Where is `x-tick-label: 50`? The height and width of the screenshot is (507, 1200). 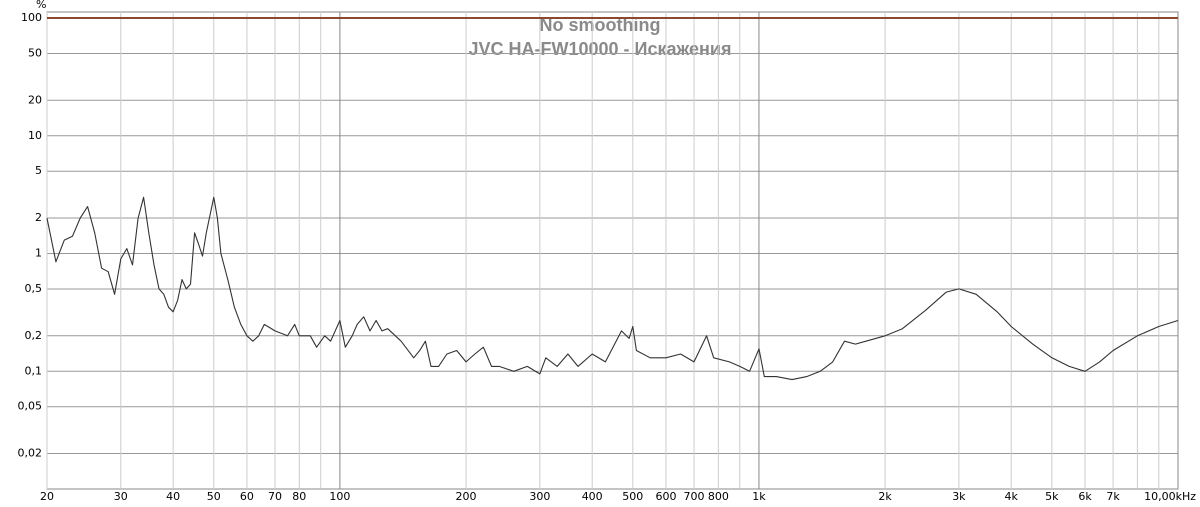
x-tick-label: 50 is located at coordinates (214, 496).